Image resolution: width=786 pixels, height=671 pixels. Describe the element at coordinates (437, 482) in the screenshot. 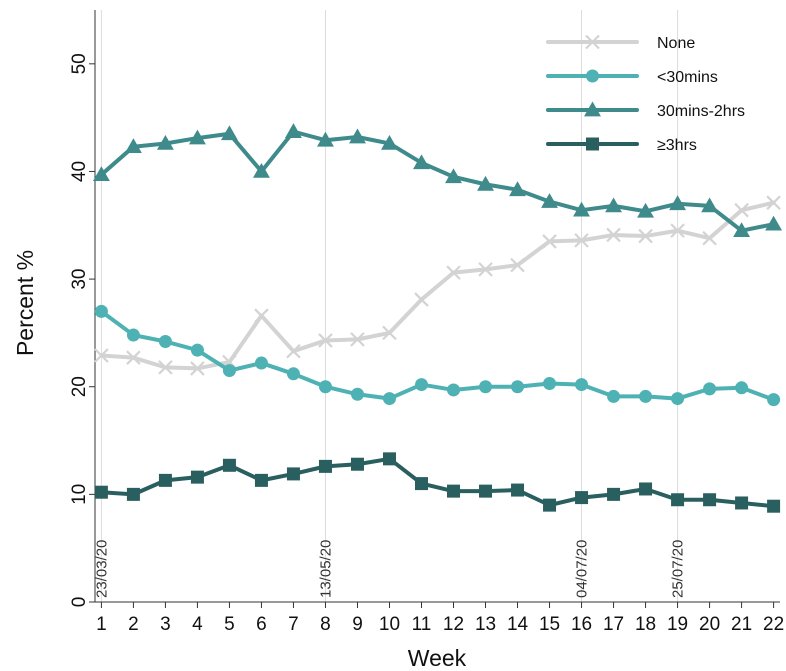

I see `series-line-square` at that location.